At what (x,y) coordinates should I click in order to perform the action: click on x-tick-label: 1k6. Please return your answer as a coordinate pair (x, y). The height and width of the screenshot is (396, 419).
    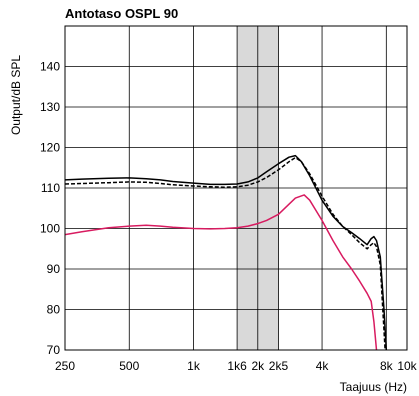
    Looking at the image, I should click on (237, 366).